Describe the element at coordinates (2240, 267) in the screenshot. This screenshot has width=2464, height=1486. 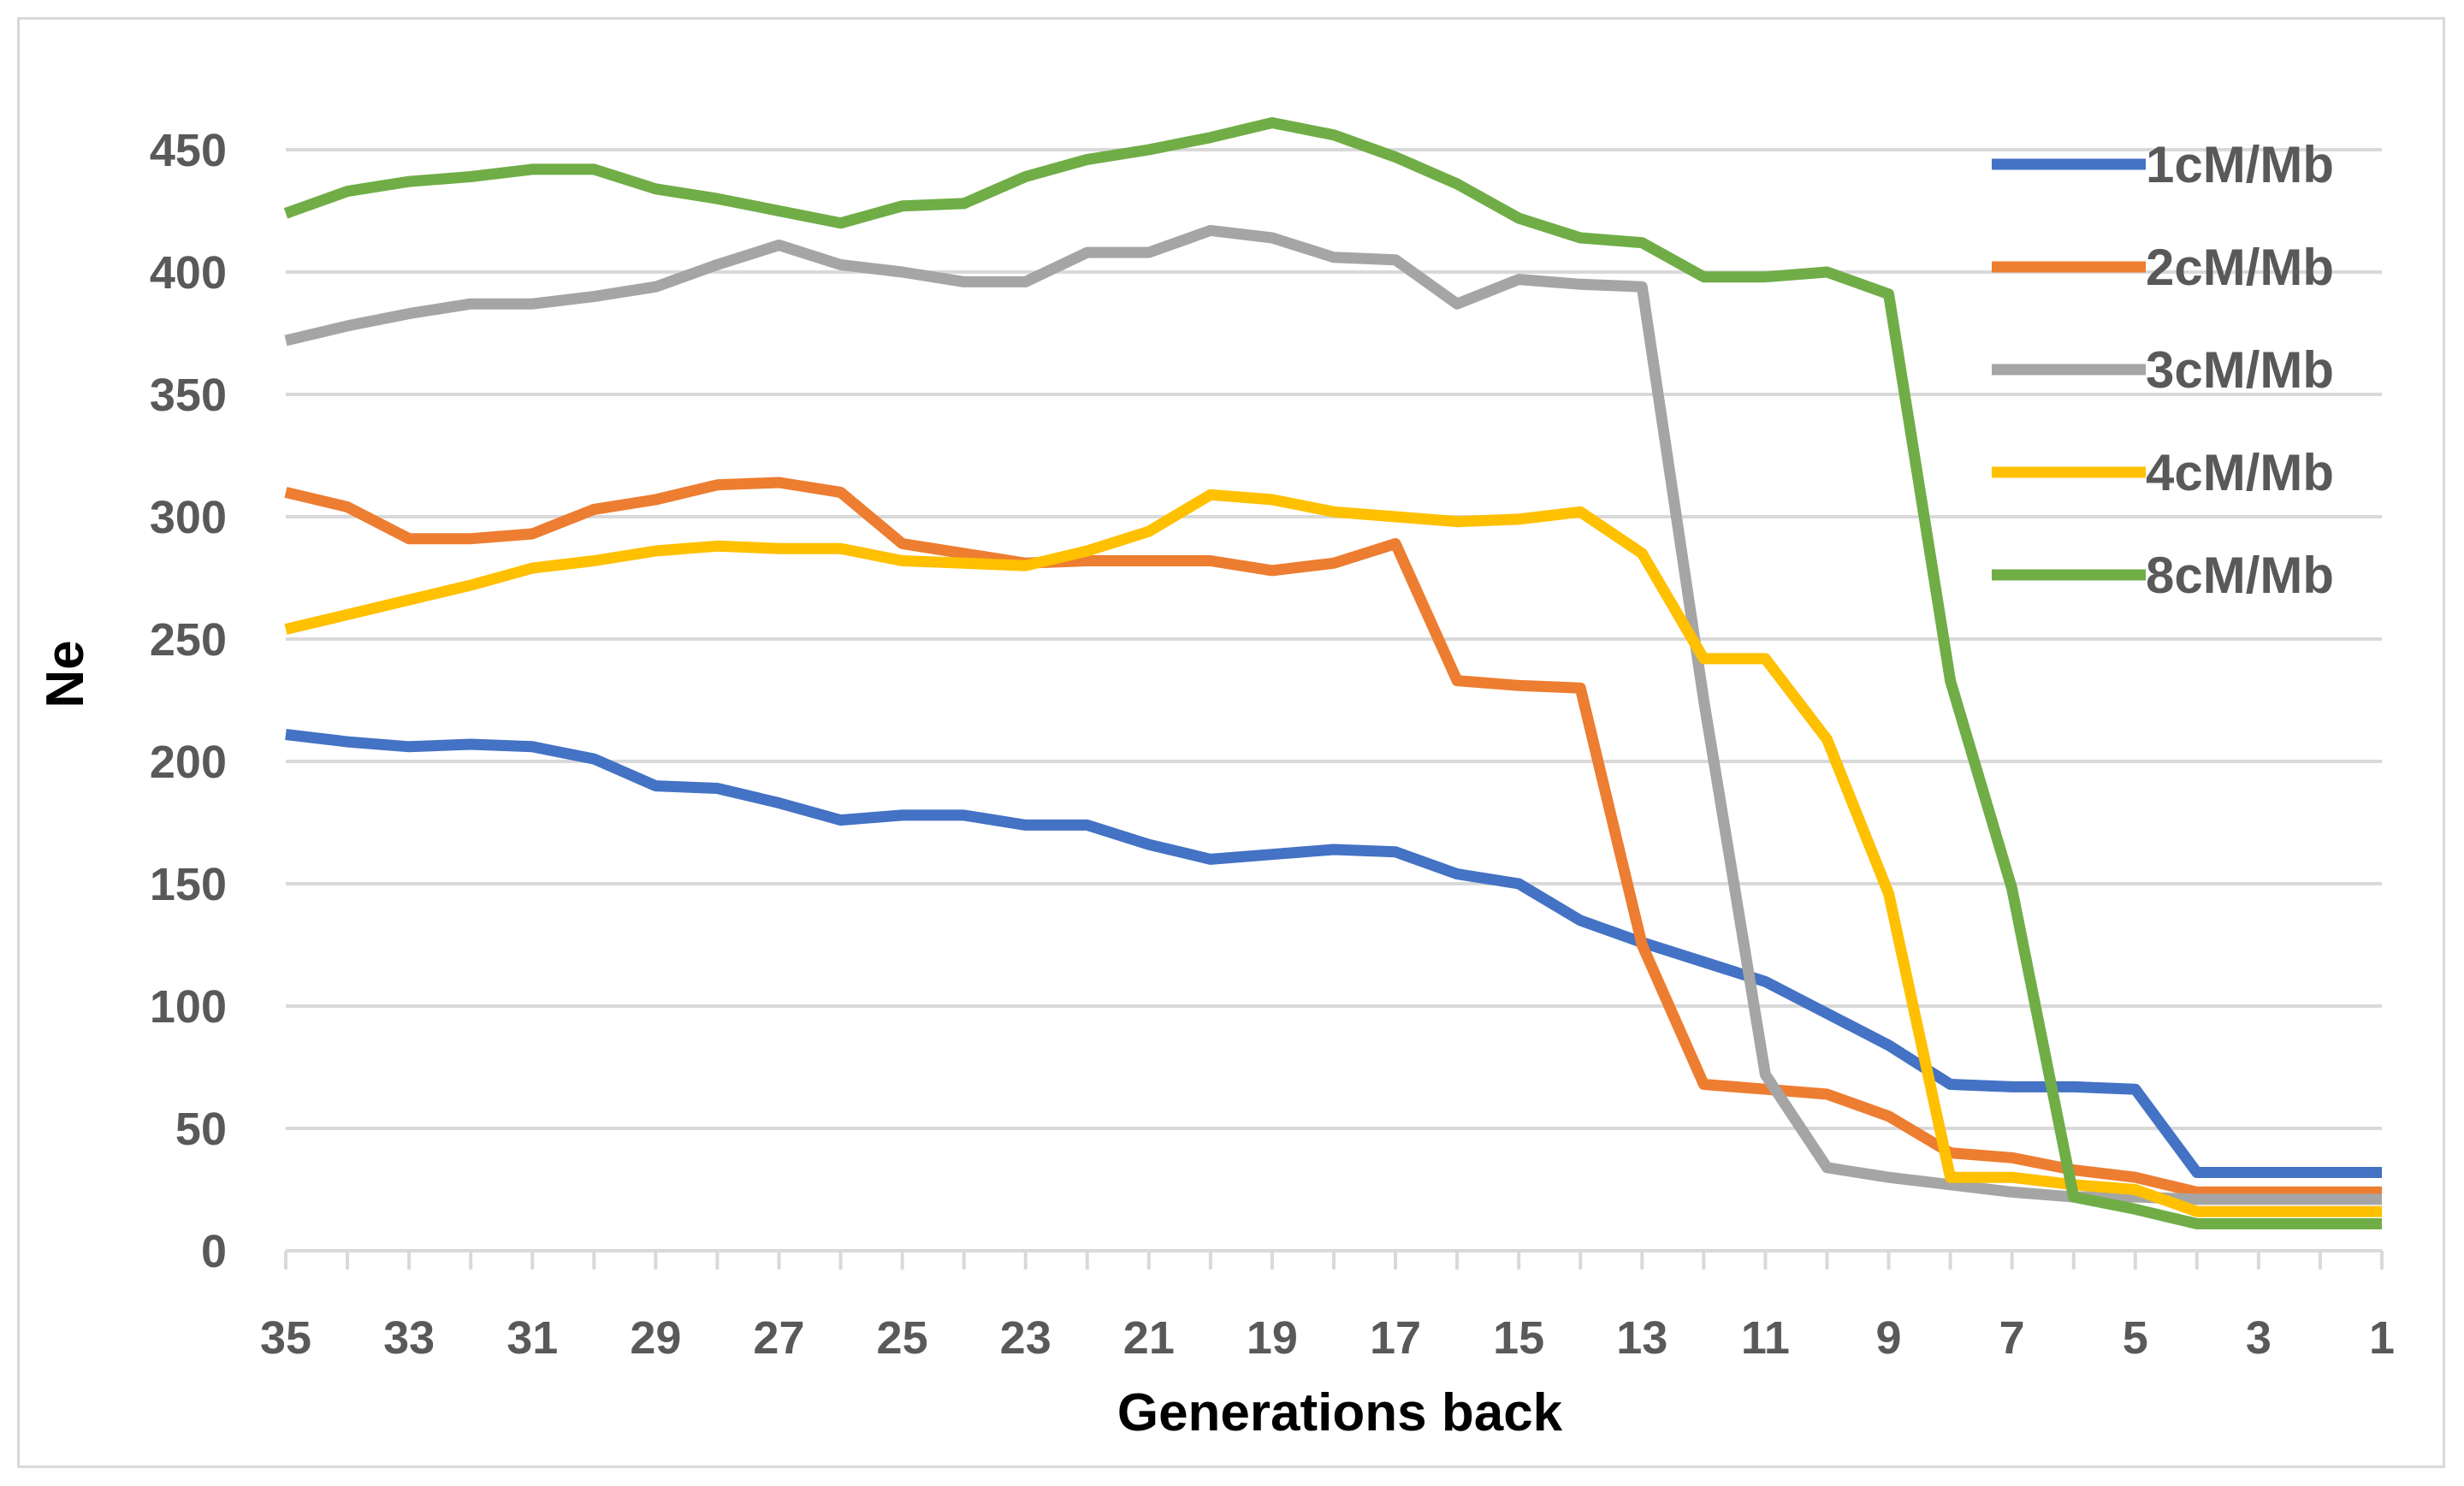
I see `legend-label-2cmmb: 2cM/Mb` at that location.